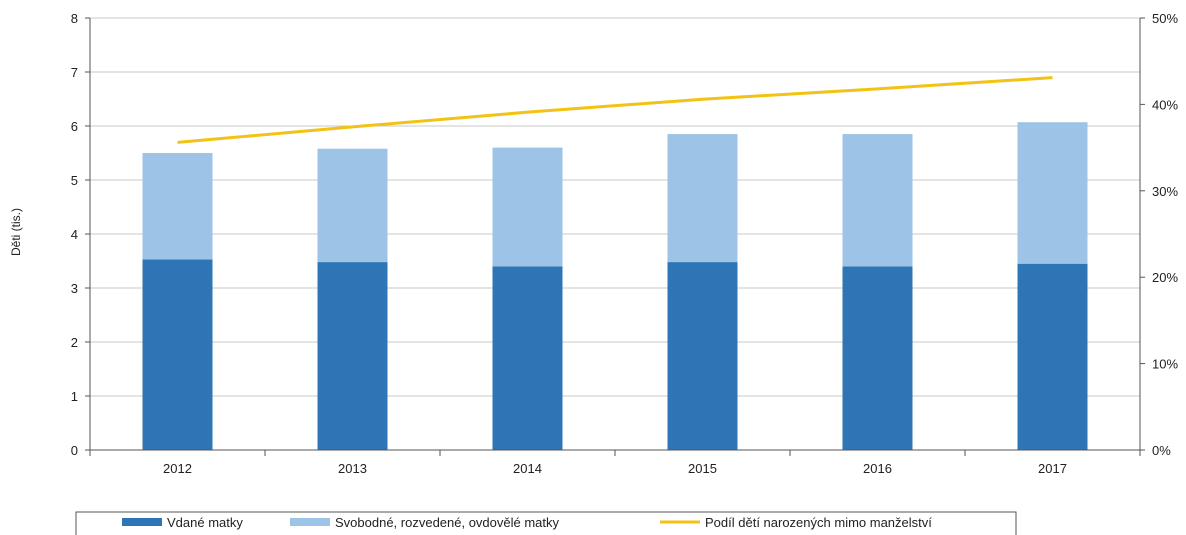 Image resolution: width=1186 pixels, height=535 pixels. I want to click on x-tick-label: 2015, so click(702, 468).